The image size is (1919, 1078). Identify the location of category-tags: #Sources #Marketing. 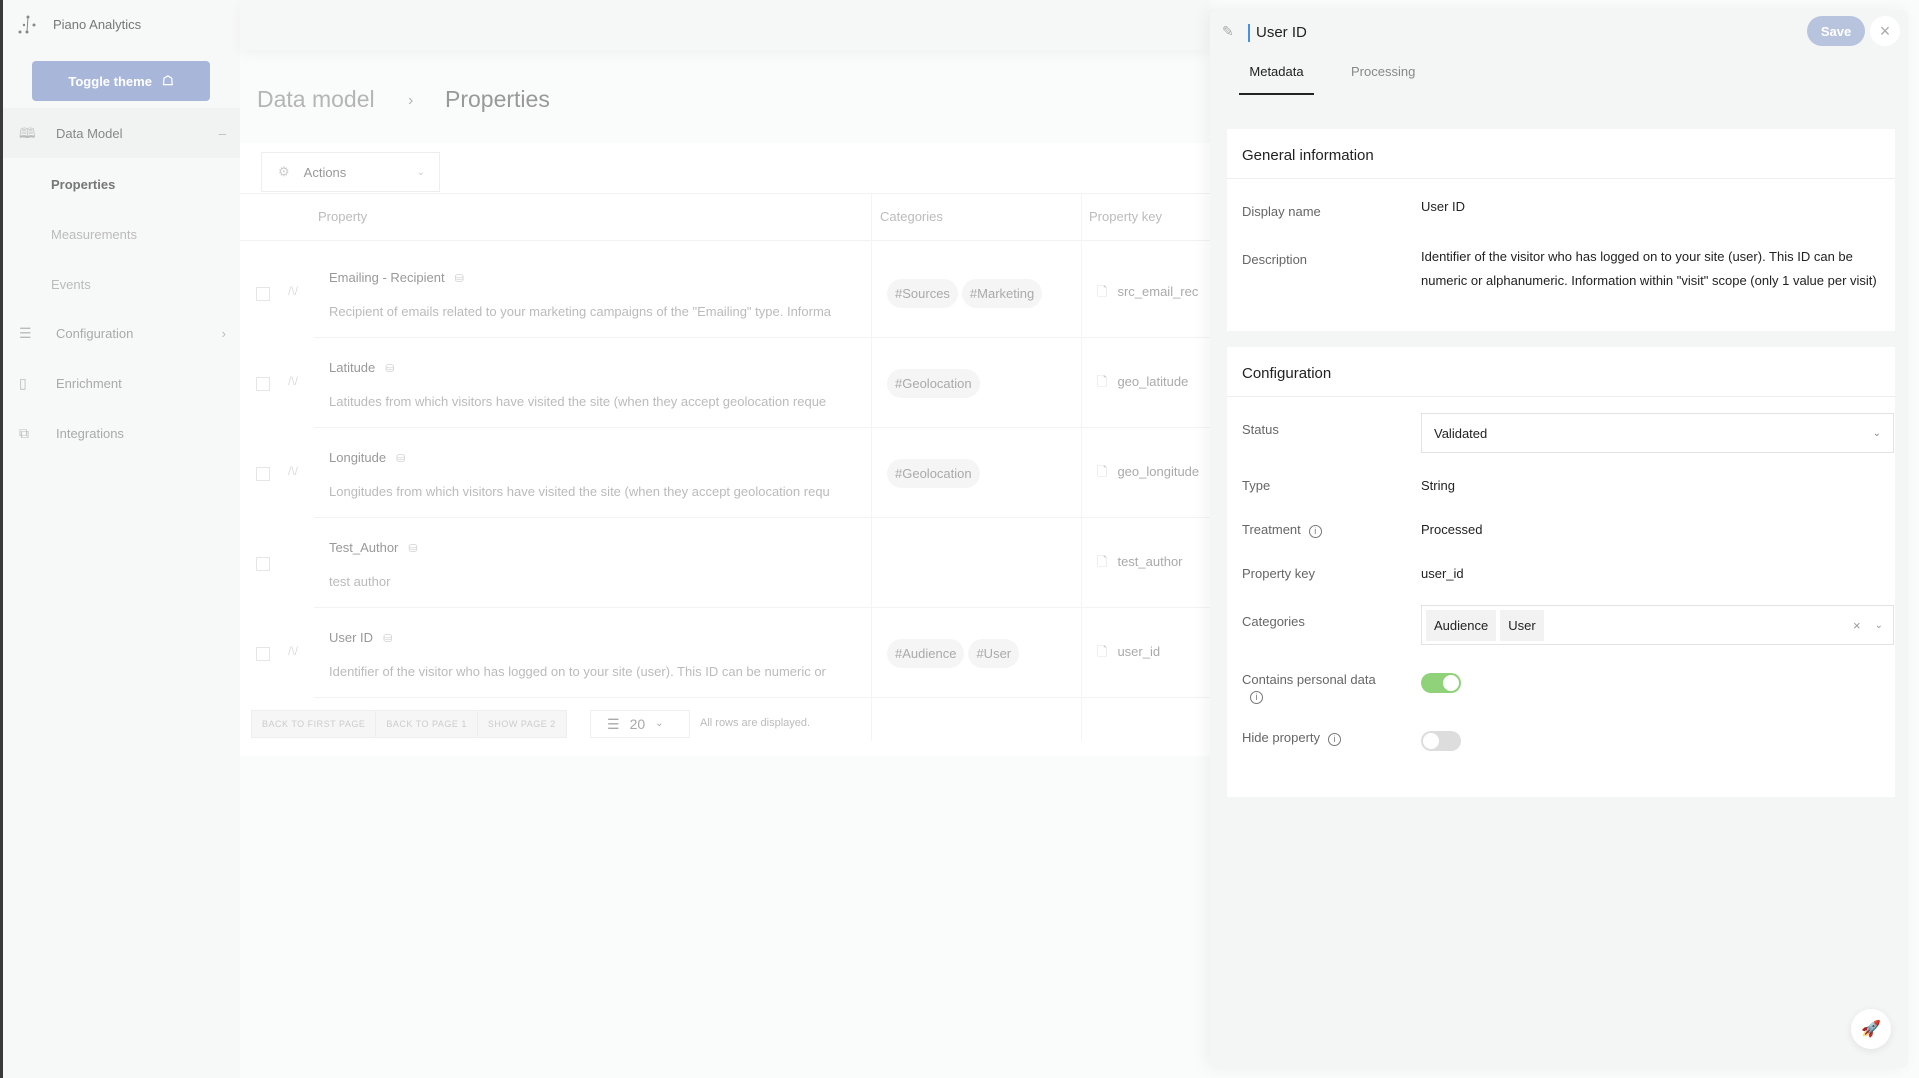
(965, 293).